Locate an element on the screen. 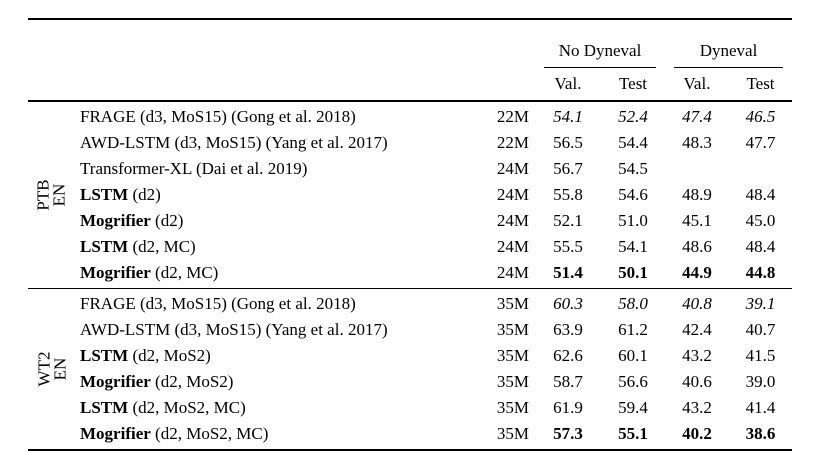 This screenshot has width=826, height=451. dyneval-test-cell: 47.7 is located at coordinates (760, 142).